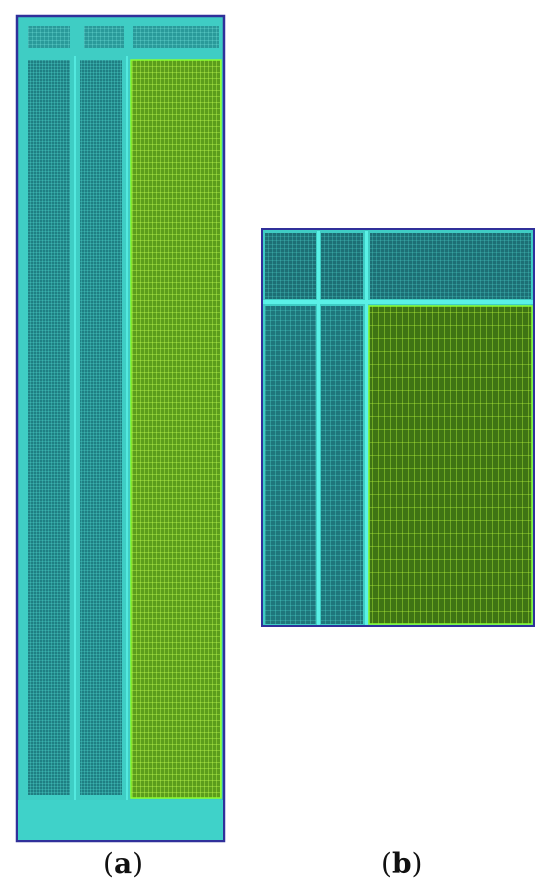 The image size is (550, 896). I want to click on panel-a-caption: (a), so click(123, 864).